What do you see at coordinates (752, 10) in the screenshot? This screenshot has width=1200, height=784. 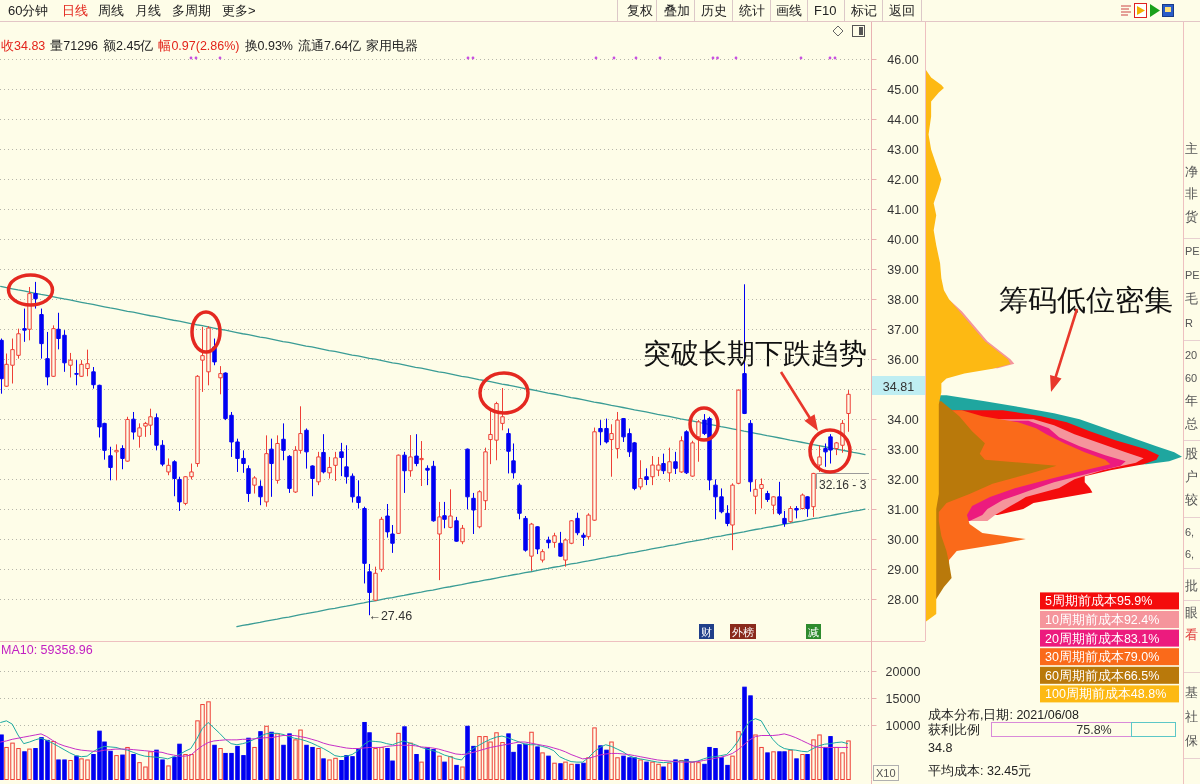 I see `text: 统计` at bounding box center [752, 10].